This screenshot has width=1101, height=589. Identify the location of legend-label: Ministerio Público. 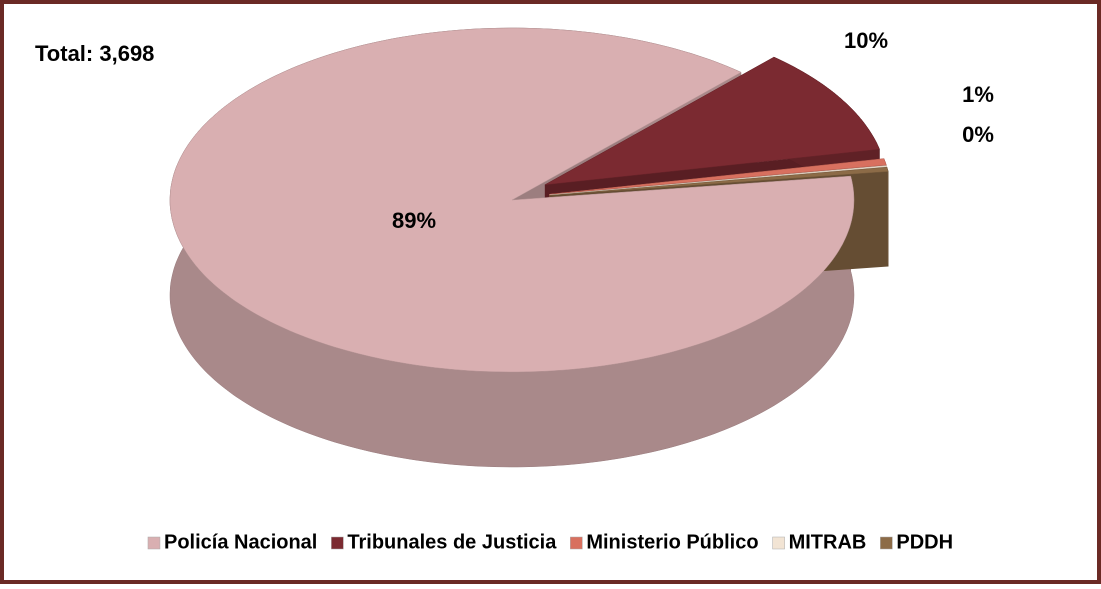
(672, 542).